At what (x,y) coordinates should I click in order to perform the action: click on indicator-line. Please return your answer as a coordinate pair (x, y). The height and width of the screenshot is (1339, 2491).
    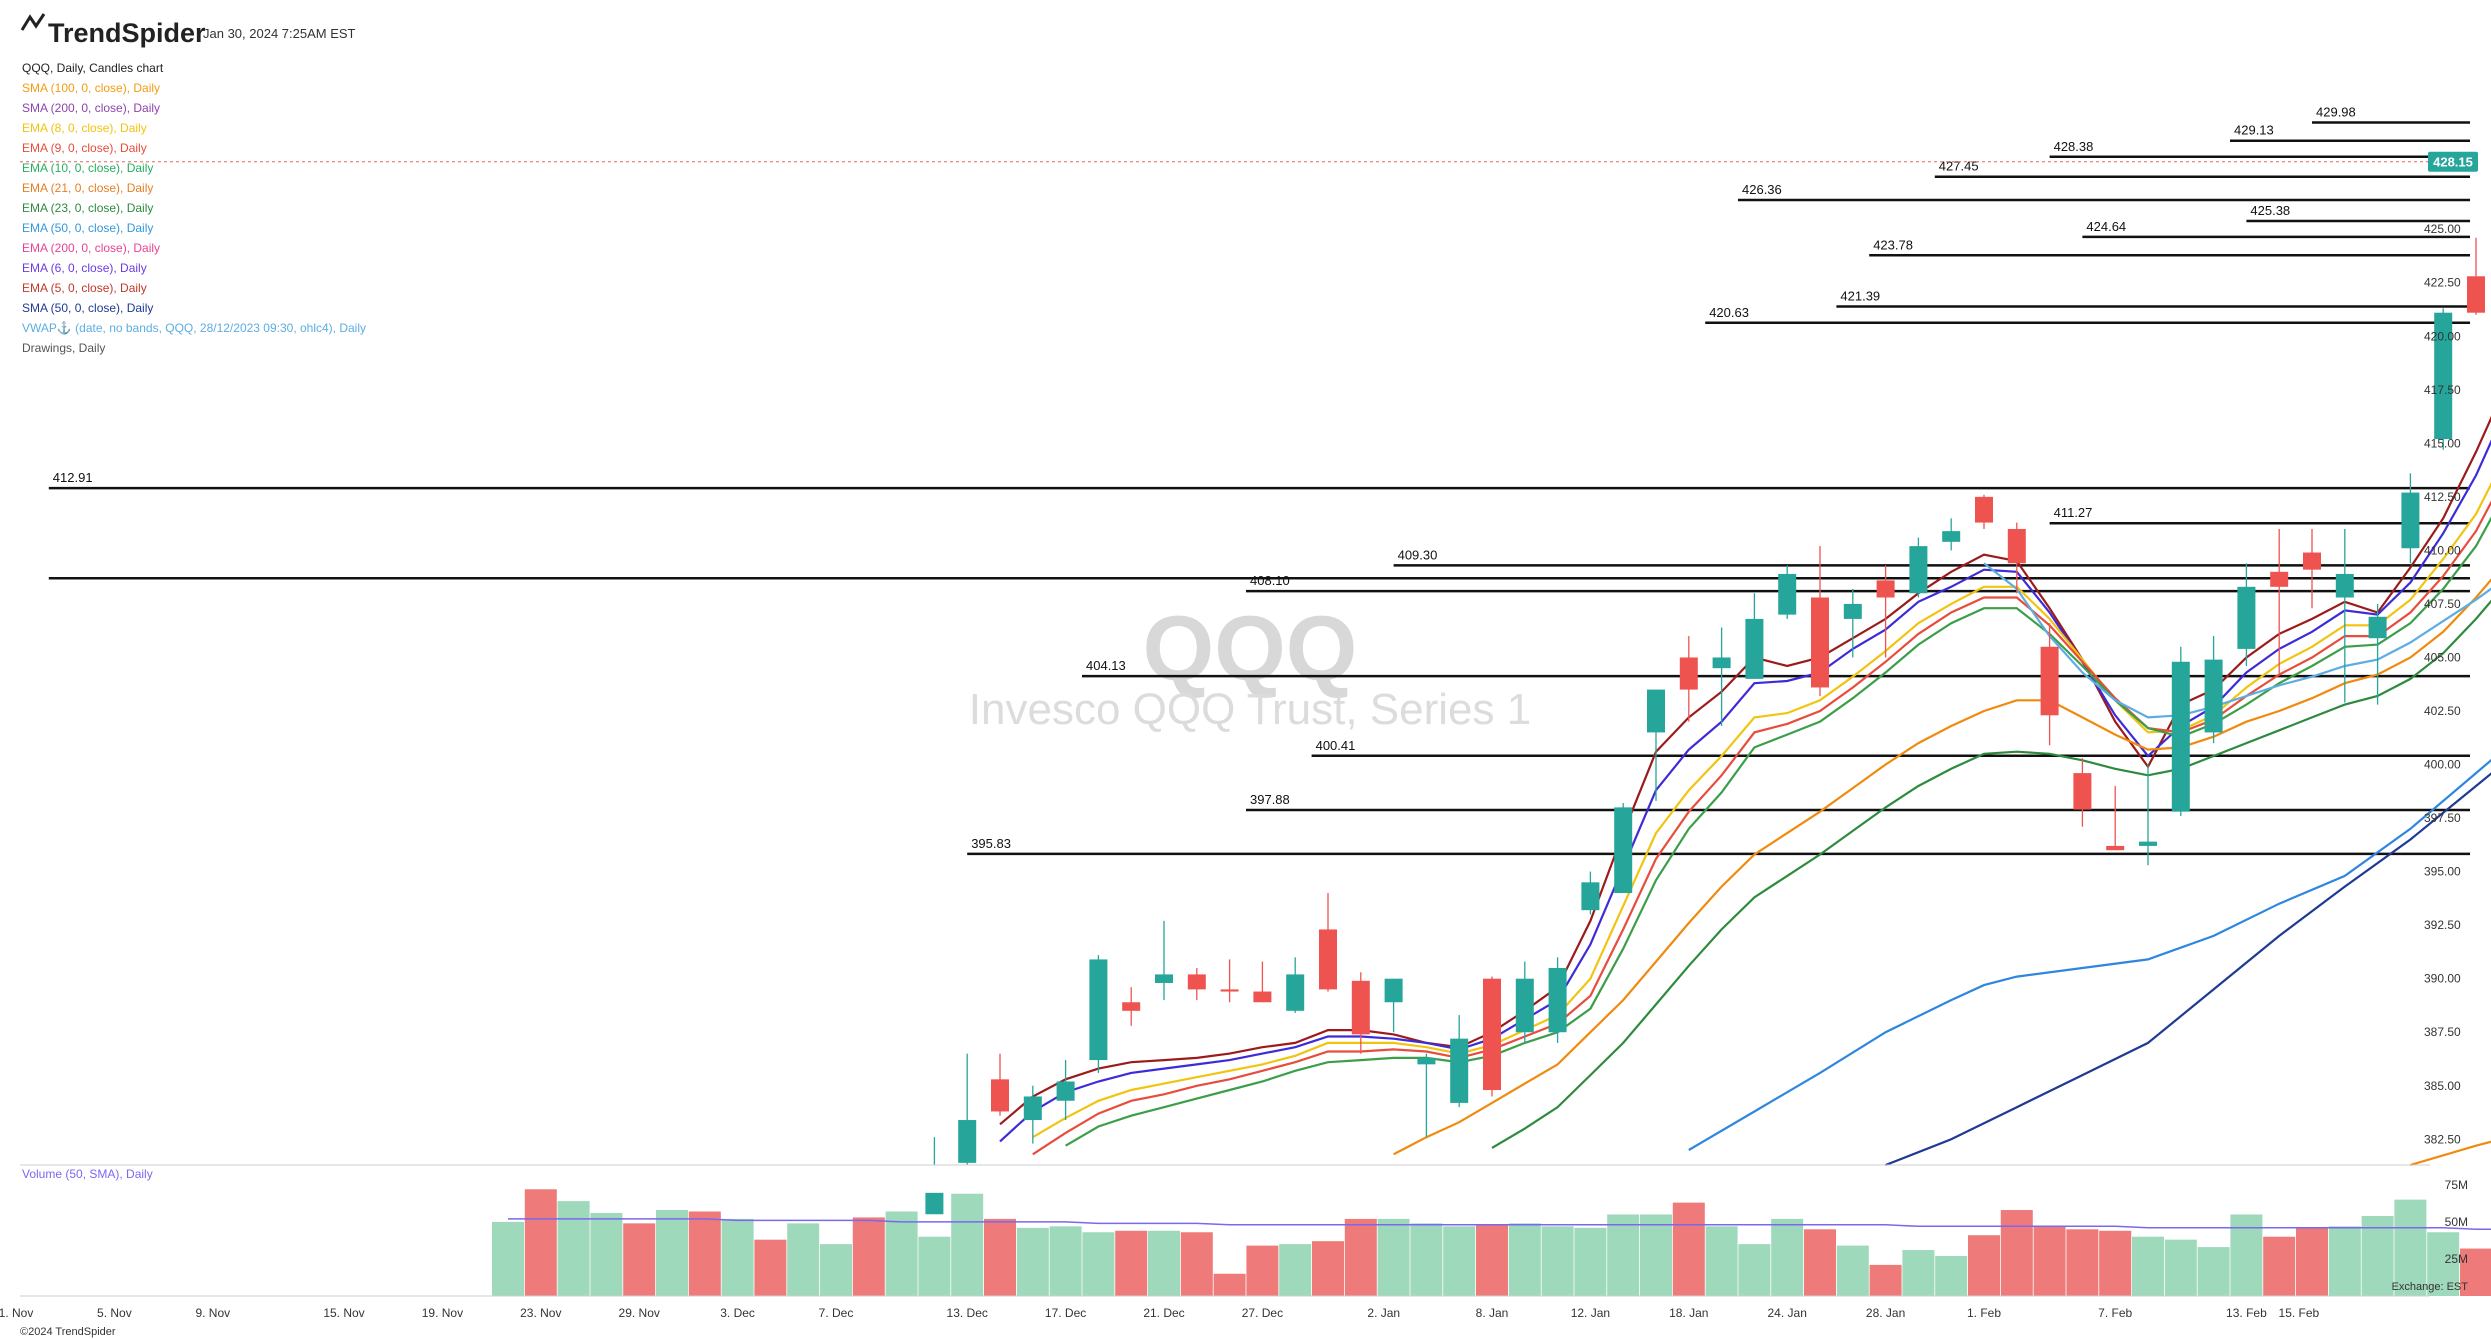
    Looking at the image, I should click on (2237, 640).